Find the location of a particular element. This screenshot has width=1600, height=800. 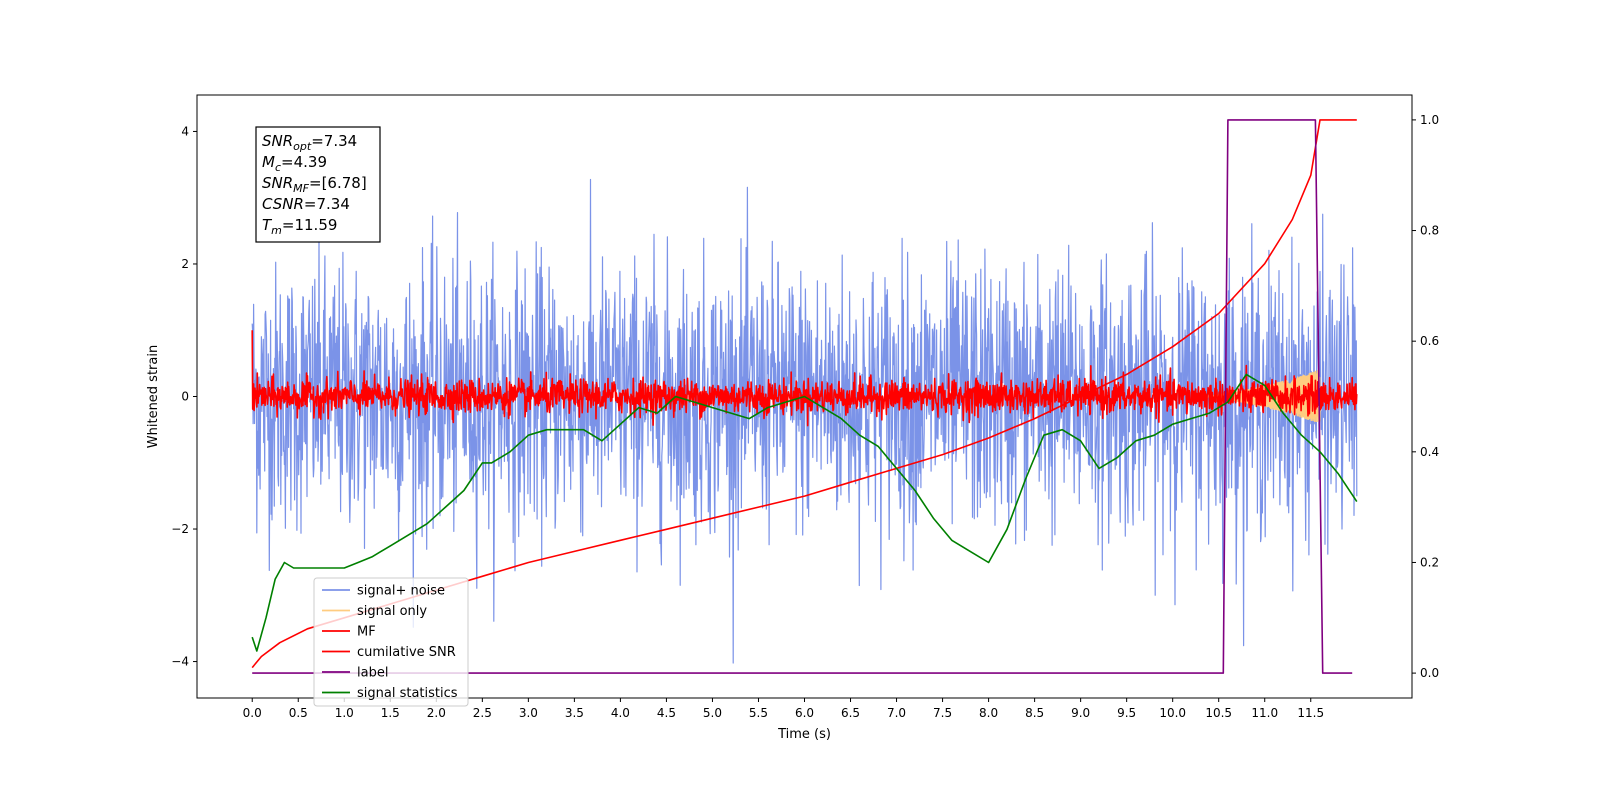

x-tick-label: 7.5 is located at coordinates (942, 713).